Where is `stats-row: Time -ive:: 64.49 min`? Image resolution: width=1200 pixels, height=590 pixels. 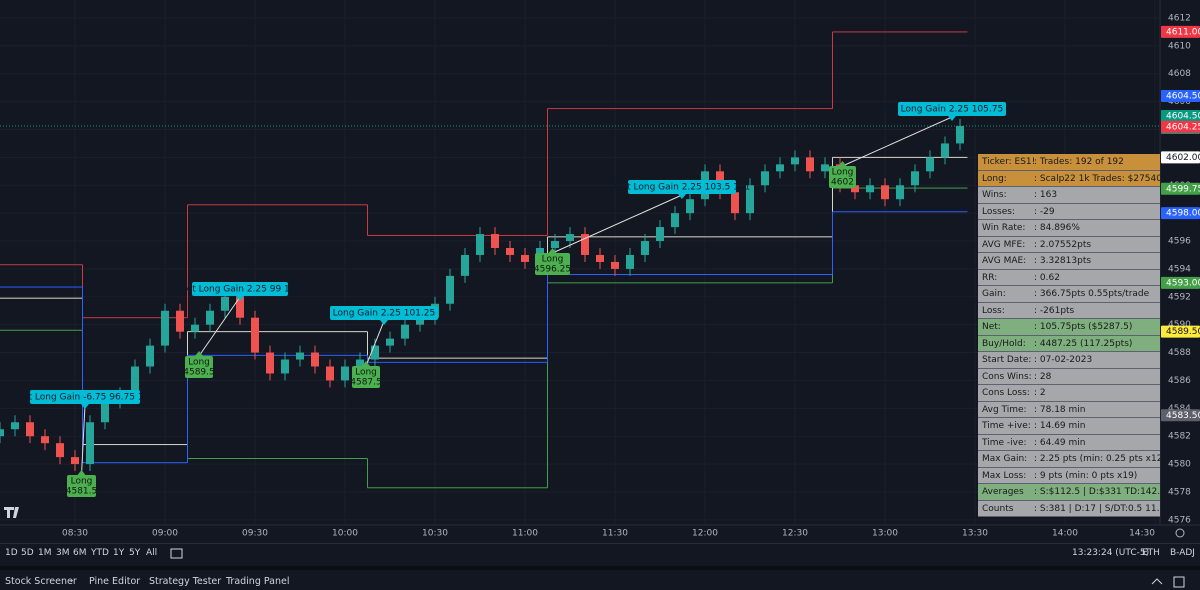 stats-row: Time -ive:: 64.49 min is located at coordinates (1069, 442).